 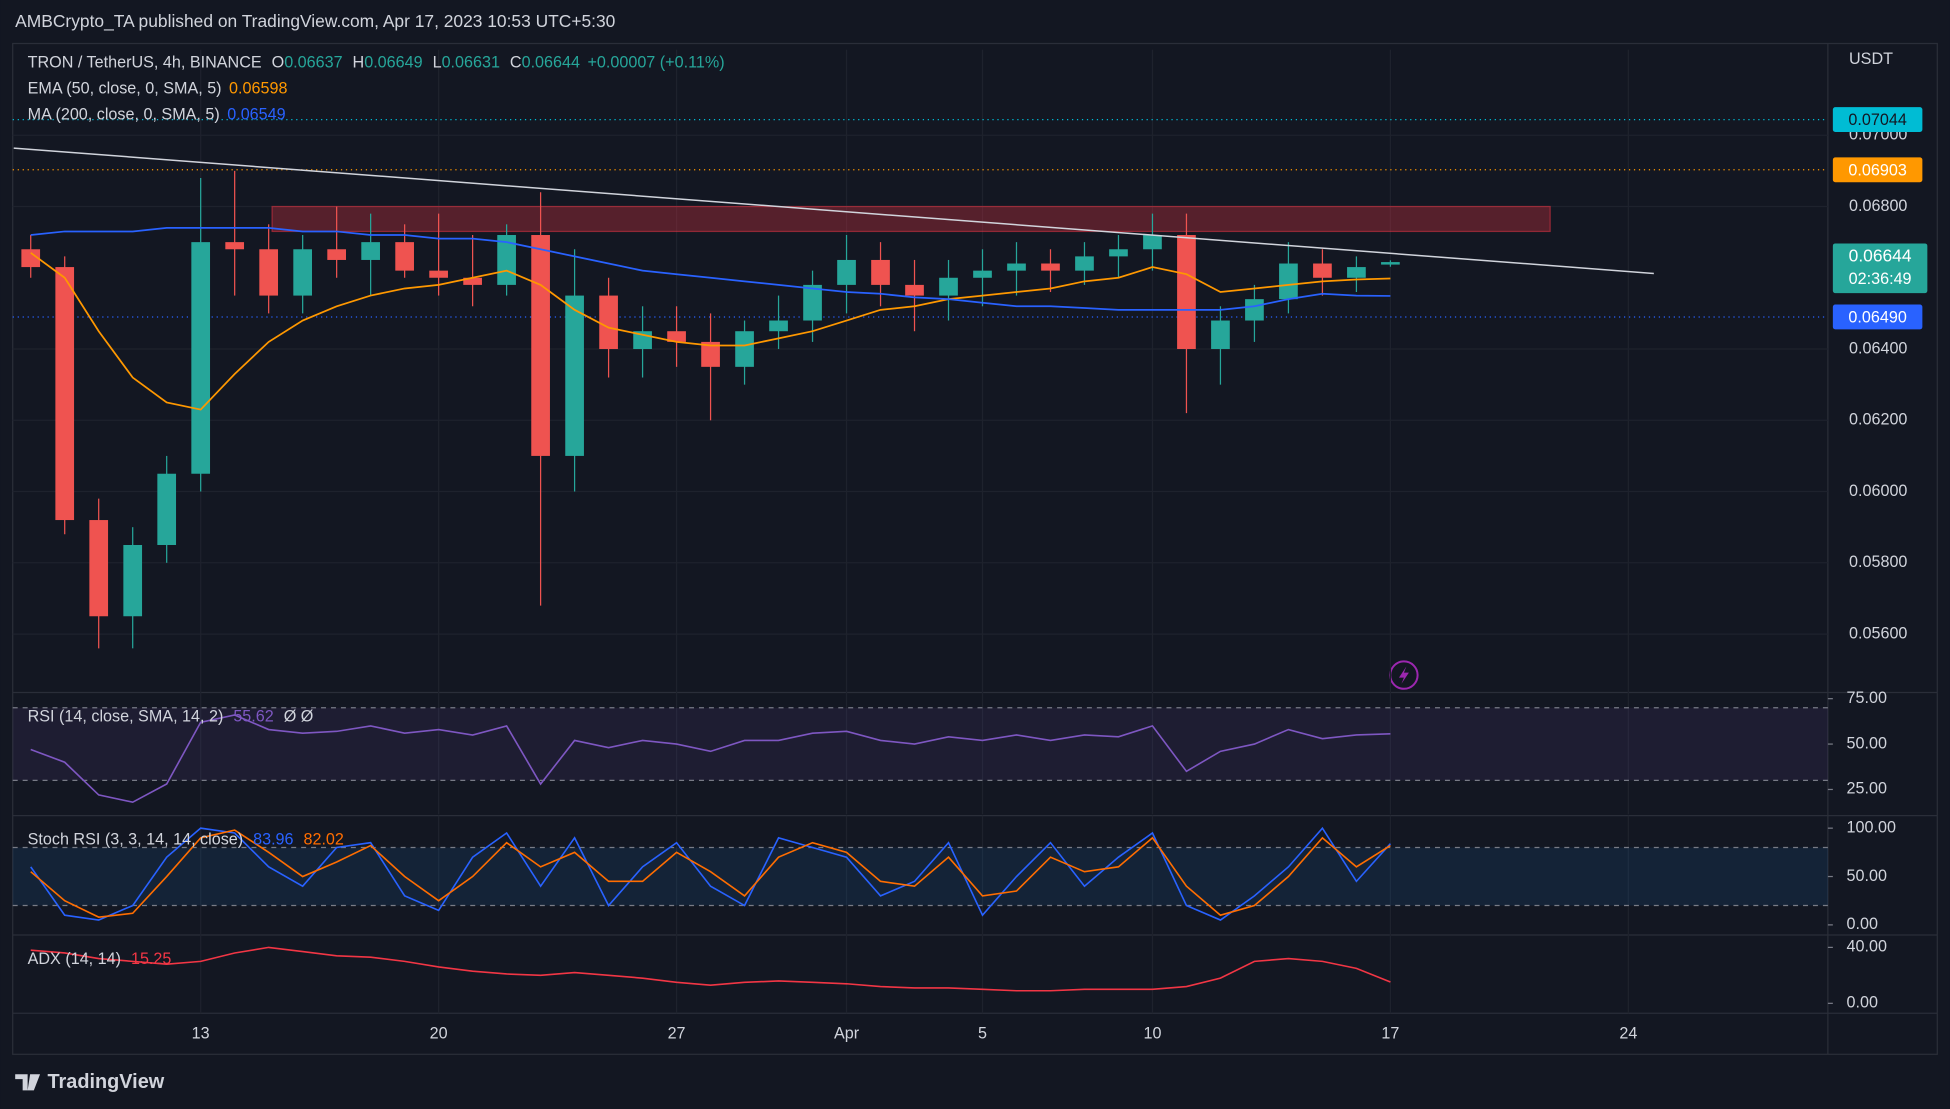 I want to click on ma-line, so click(x=710, y=269).